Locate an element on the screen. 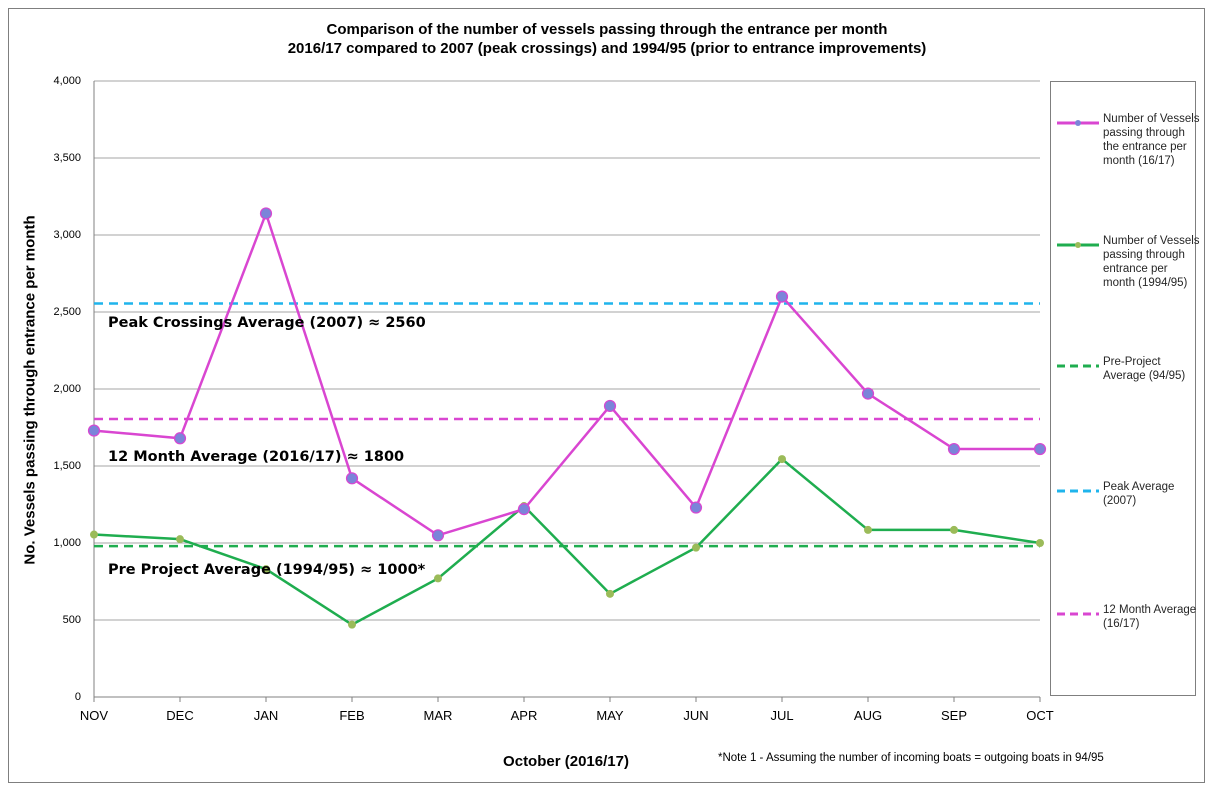  y-tick-label: 1,500 is located at coordinates (67, 466).